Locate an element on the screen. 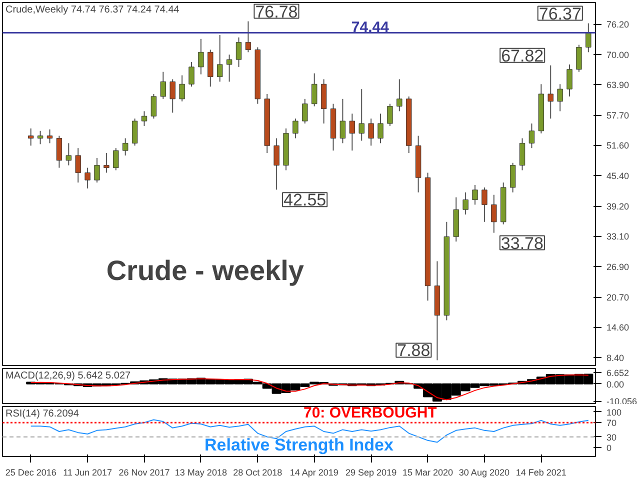 The image size is (640, 480). y-tick-label: 100 is located at coordinates (614, 412).